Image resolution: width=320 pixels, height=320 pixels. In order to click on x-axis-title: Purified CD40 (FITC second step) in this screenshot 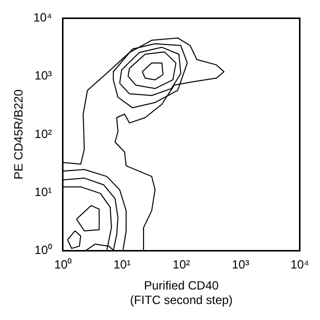, I will do `click(181, 293)`.